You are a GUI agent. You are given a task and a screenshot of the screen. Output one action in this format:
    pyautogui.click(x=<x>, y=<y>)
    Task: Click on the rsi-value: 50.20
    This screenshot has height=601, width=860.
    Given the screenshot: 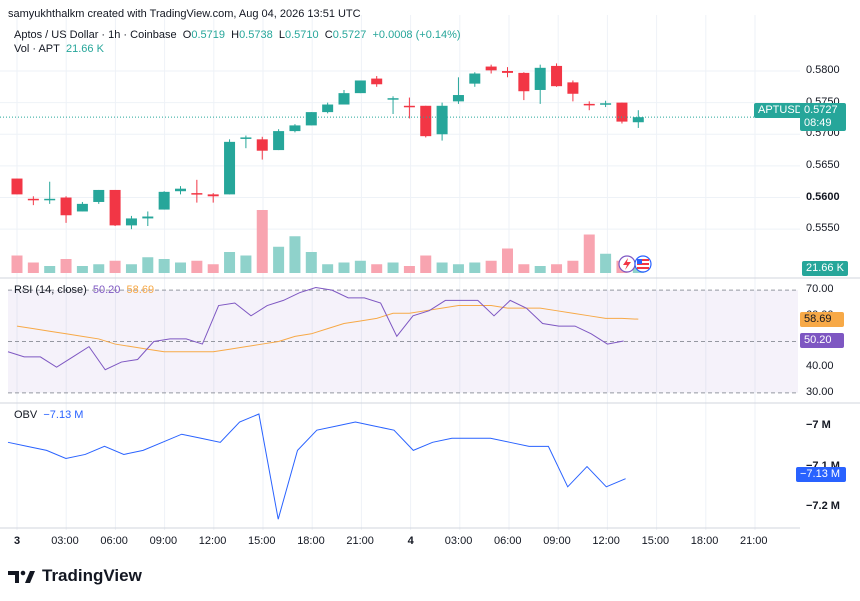 What is the action you would take?
    pyautogui.click(x=106, y=290)
    